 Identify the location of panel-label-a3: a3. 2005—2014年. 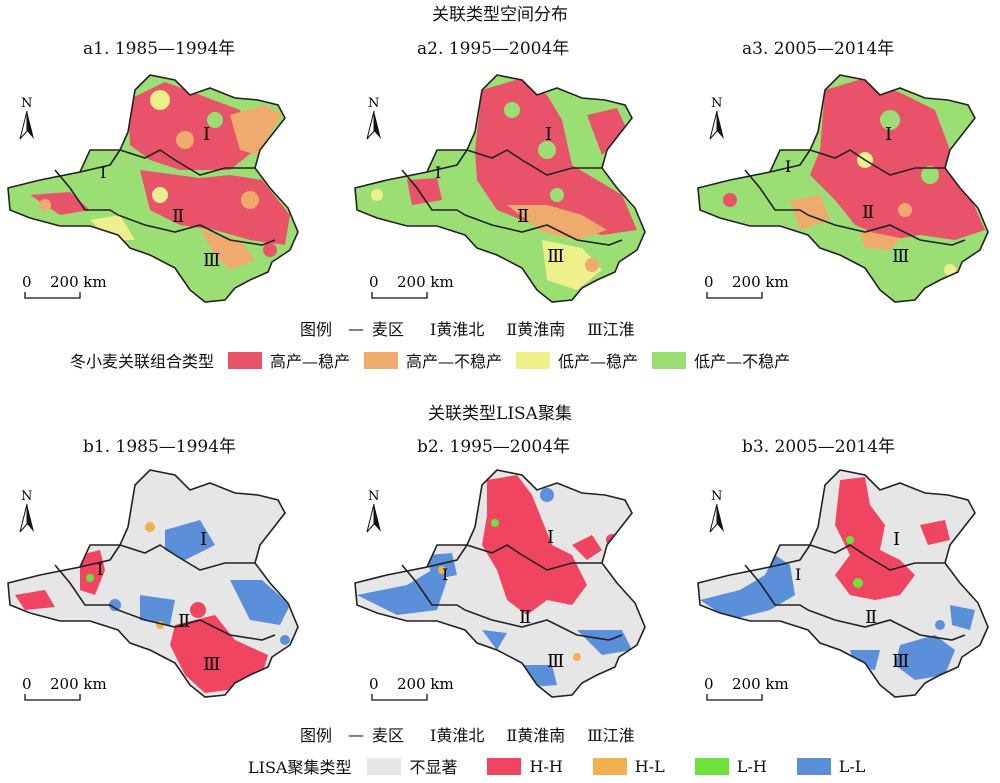
(818, 49).